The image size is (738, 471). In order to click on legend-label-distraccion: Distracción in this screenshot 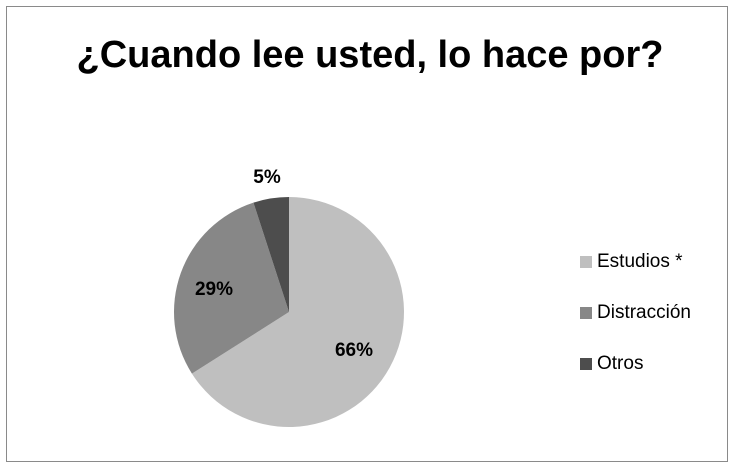, I will do `click(644, 312)`.